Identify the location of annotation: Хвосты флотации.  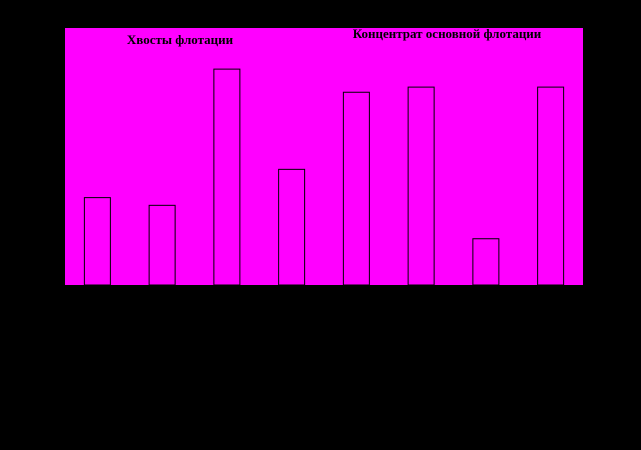
(180, 39).